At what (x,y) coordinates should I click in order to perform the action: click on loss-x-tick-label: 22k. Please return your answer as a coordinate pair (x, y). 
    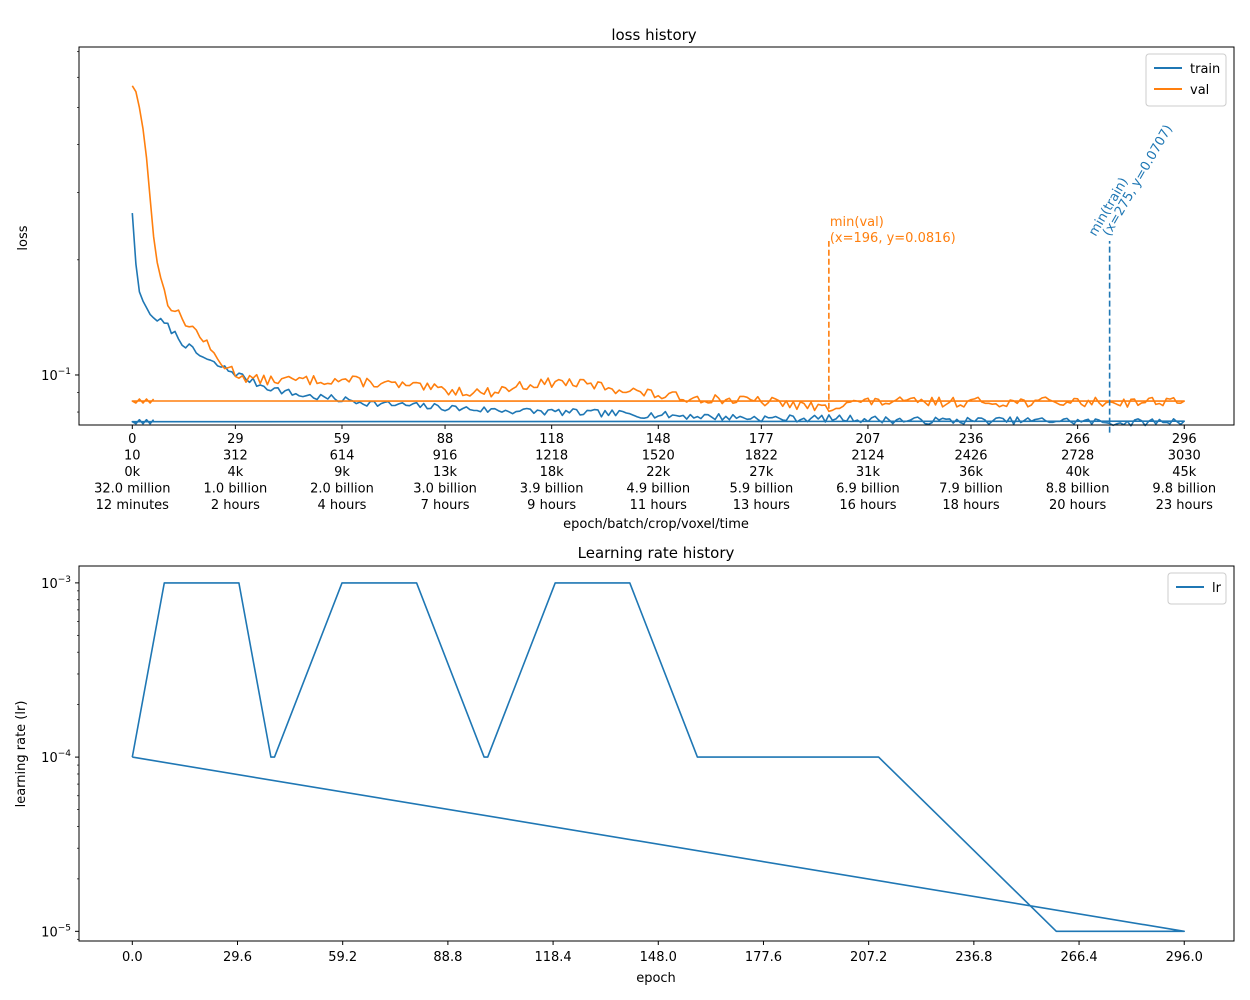
    Looking at the image, I should click on (658, 472).